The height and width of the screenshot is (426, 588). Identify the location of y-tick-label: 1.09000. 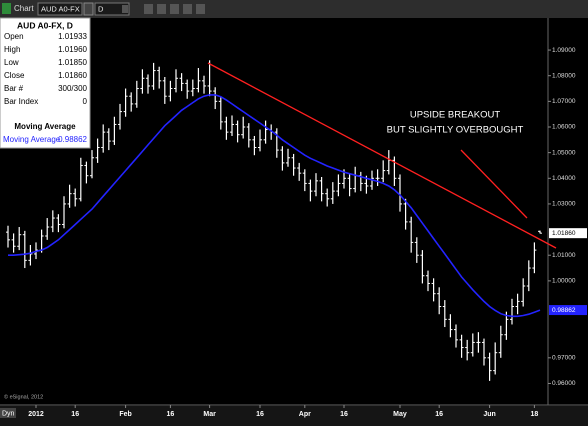
(564, 50).